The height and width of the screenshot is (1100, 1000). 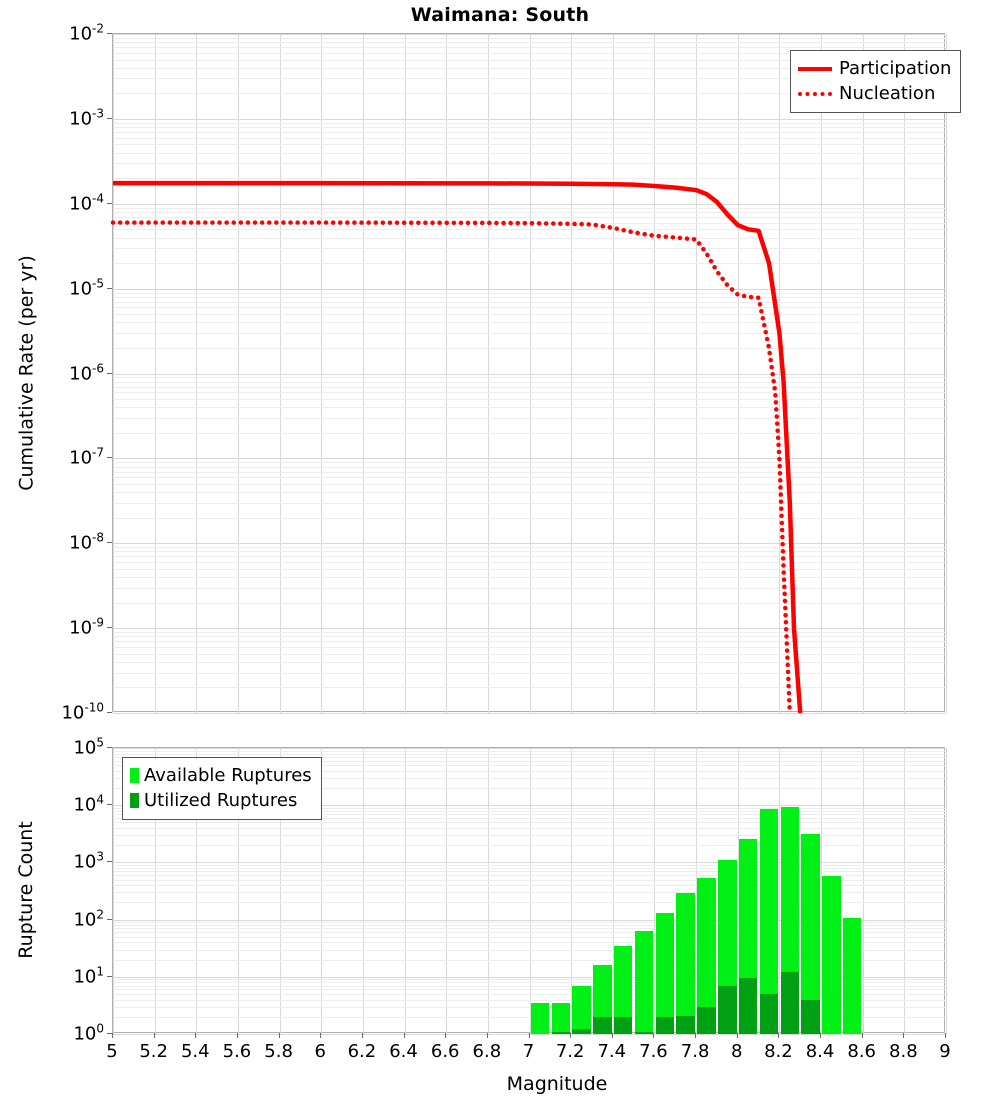 What do you see at coordinates (903, 1051) in the screenshot?
I see `x-tick-label: 8.8` at bounding box center [903, 1051].